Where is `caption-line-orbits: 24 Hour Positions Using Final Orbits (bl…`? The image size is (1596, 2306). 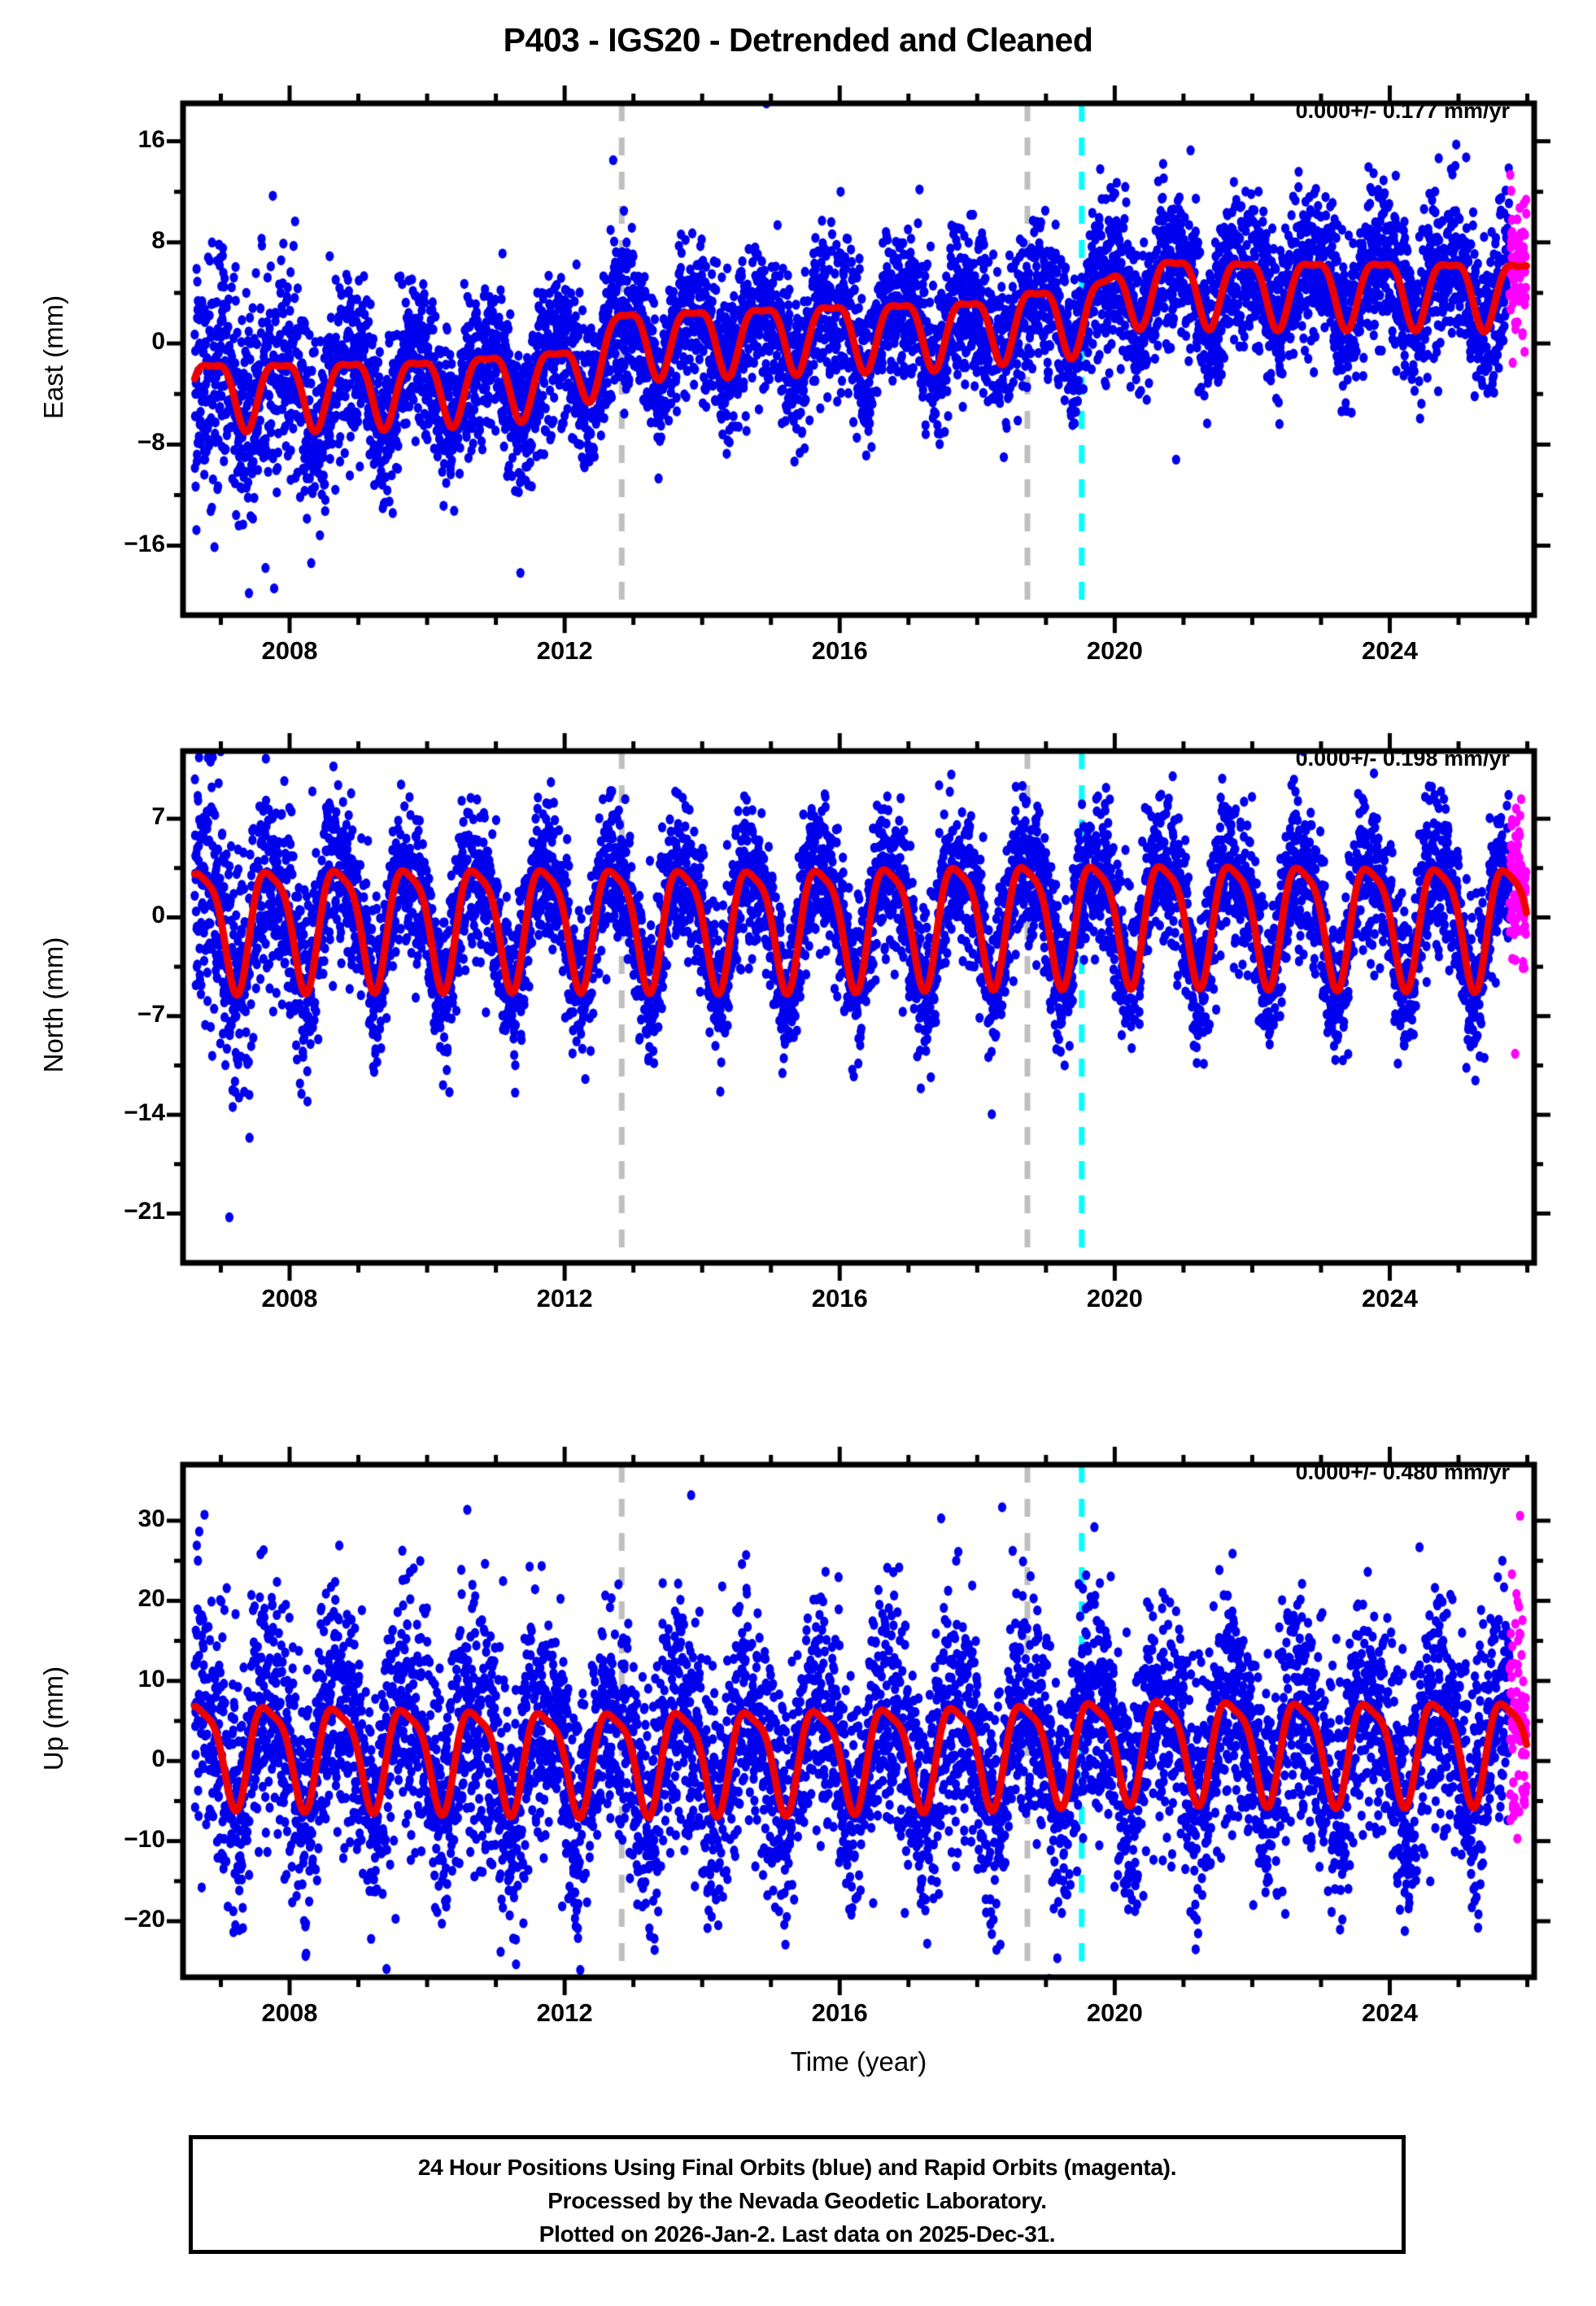 caption-line-orbits: 24 Hour Positions Using Final Orbits (bl… is located at coordinates (797, 2167).